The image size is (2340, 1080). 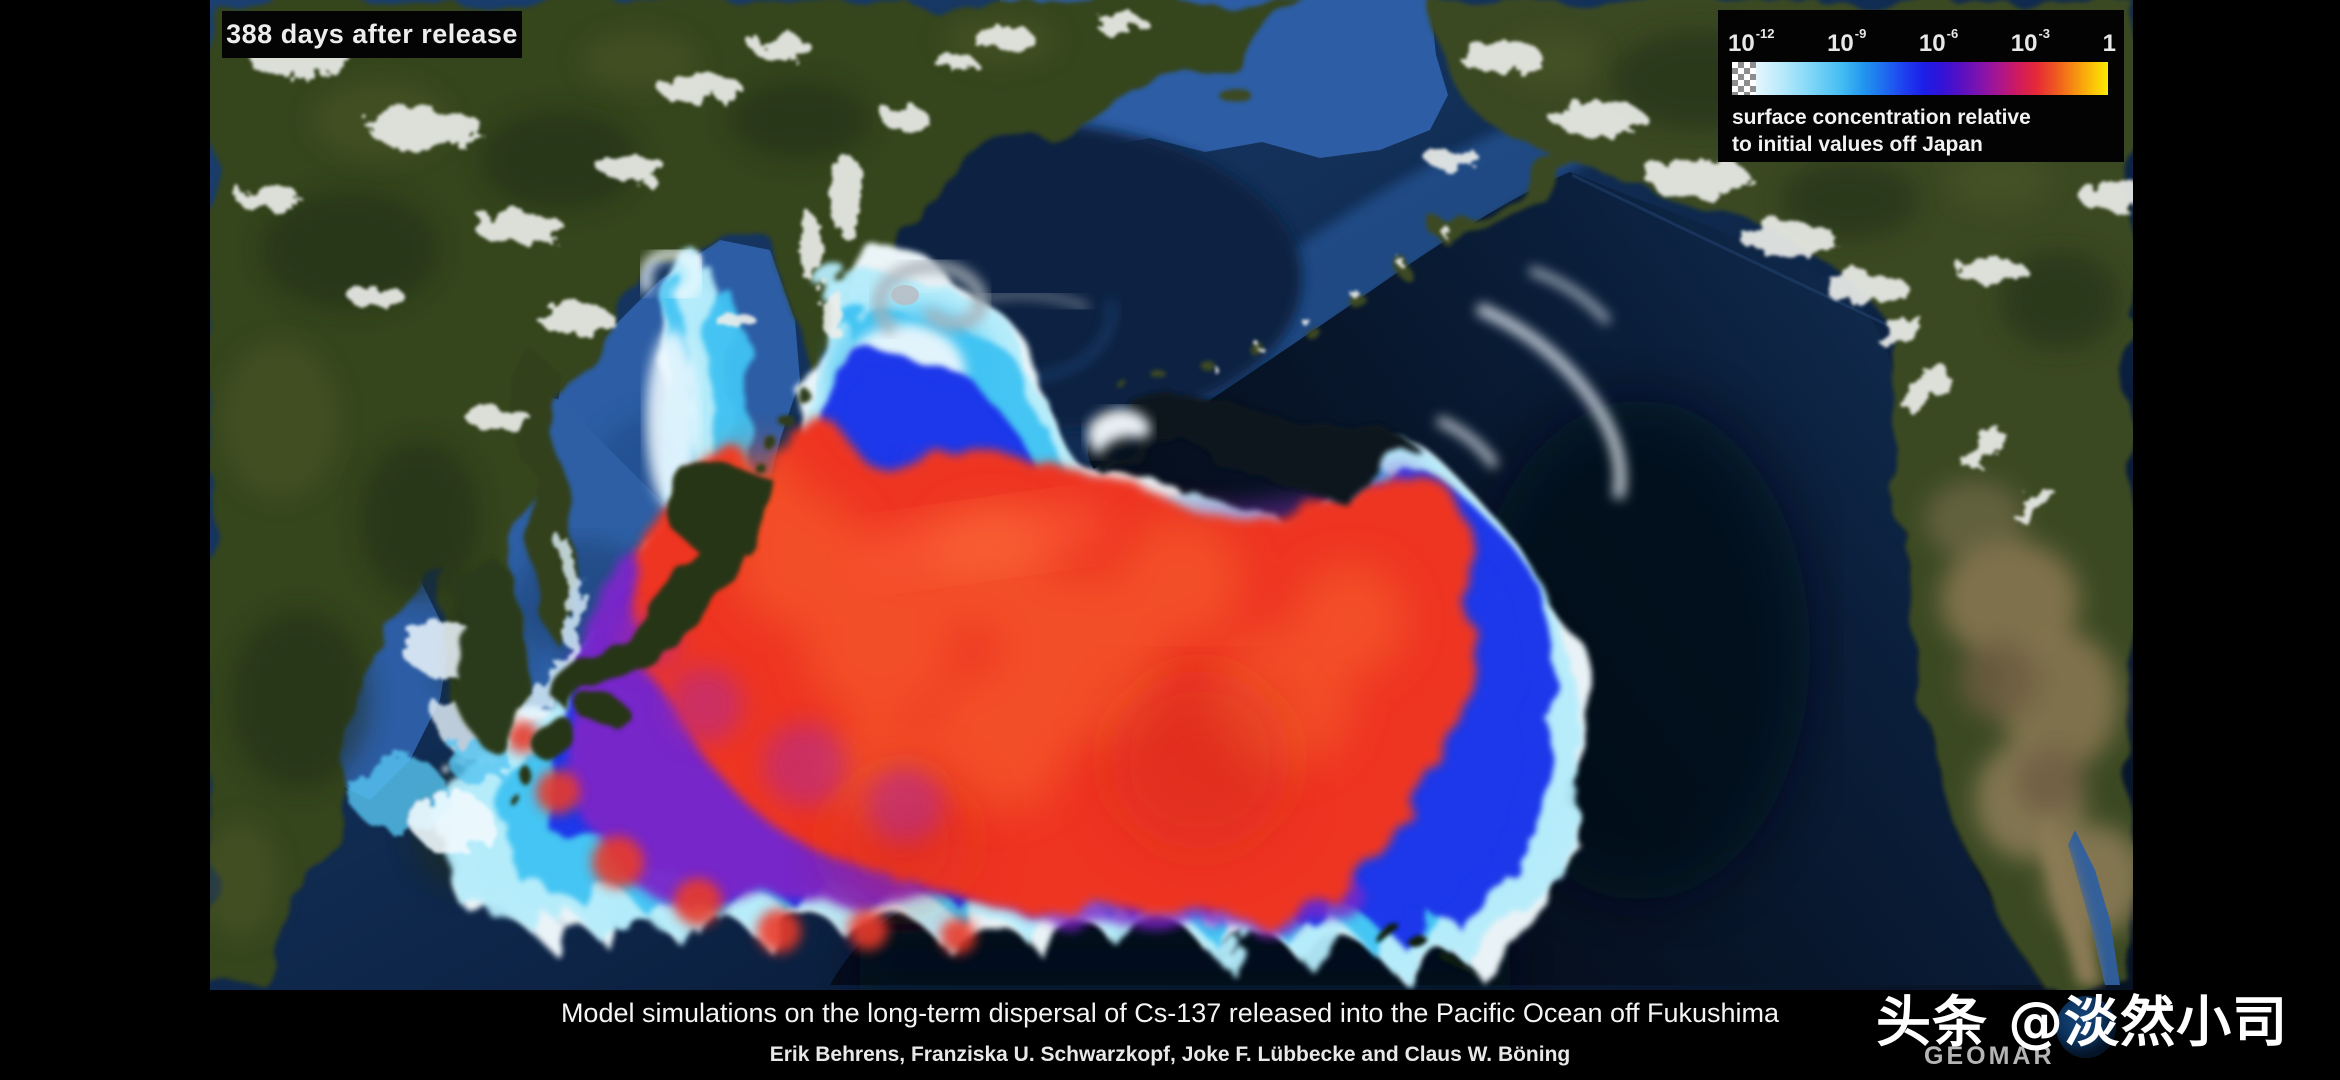 I want to click on watermark-text: 头条 @淡然小司, so click(x=2082, y=1022).